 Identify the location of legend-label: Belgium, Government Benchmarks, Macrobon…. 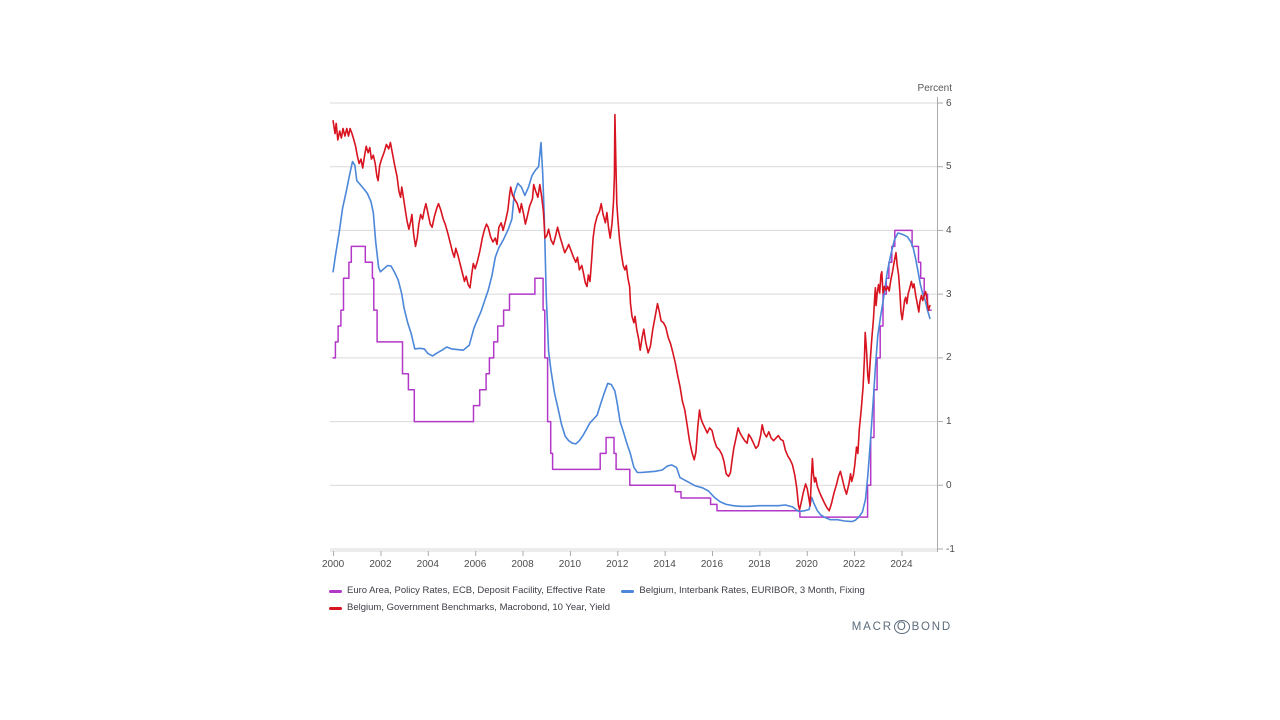
(478, 607).